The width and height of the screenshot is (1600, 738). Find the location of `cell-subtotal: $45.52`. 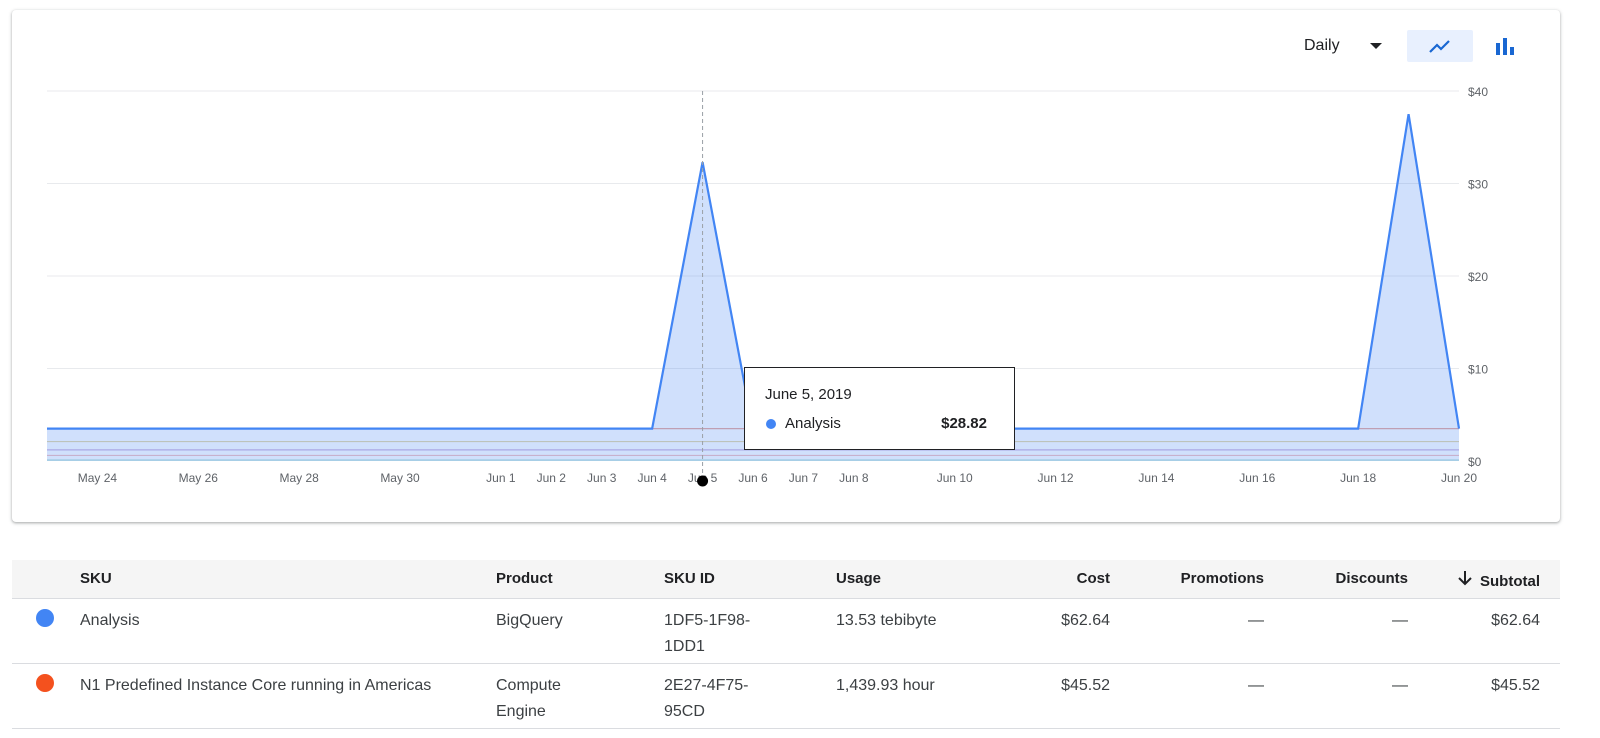

cell-subtotal: $45.52 is located at coordinates (1515, 685).